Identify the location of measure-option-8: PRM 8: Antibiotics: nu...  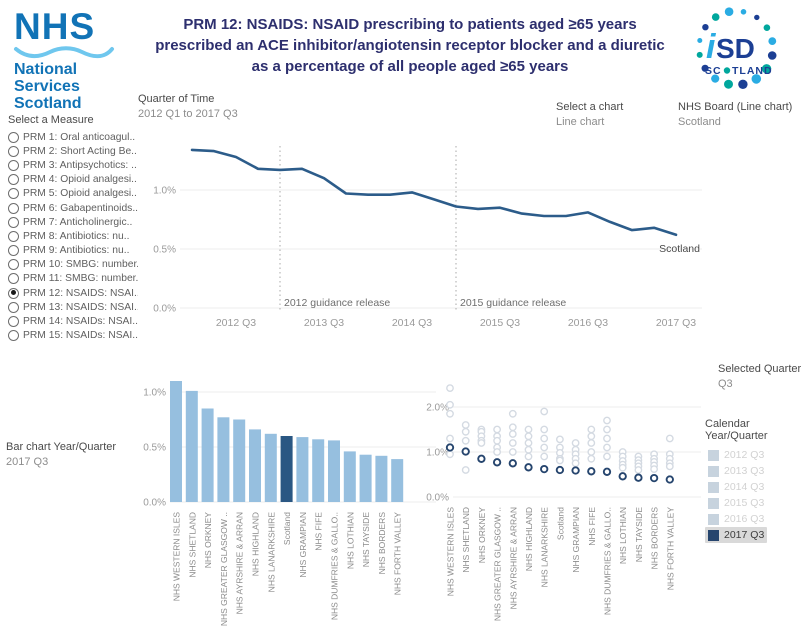
(73, 236).